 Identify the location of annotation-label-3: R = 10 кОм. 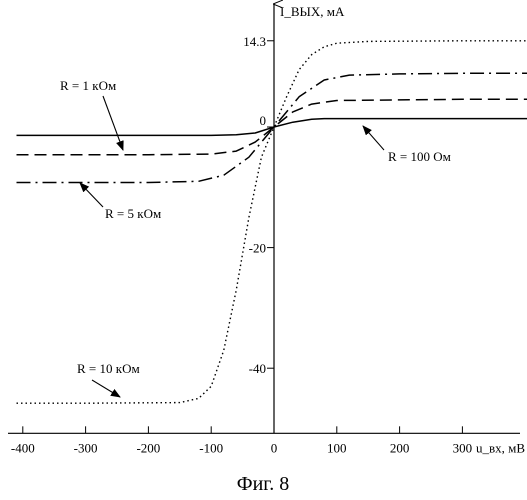
(108, 368).